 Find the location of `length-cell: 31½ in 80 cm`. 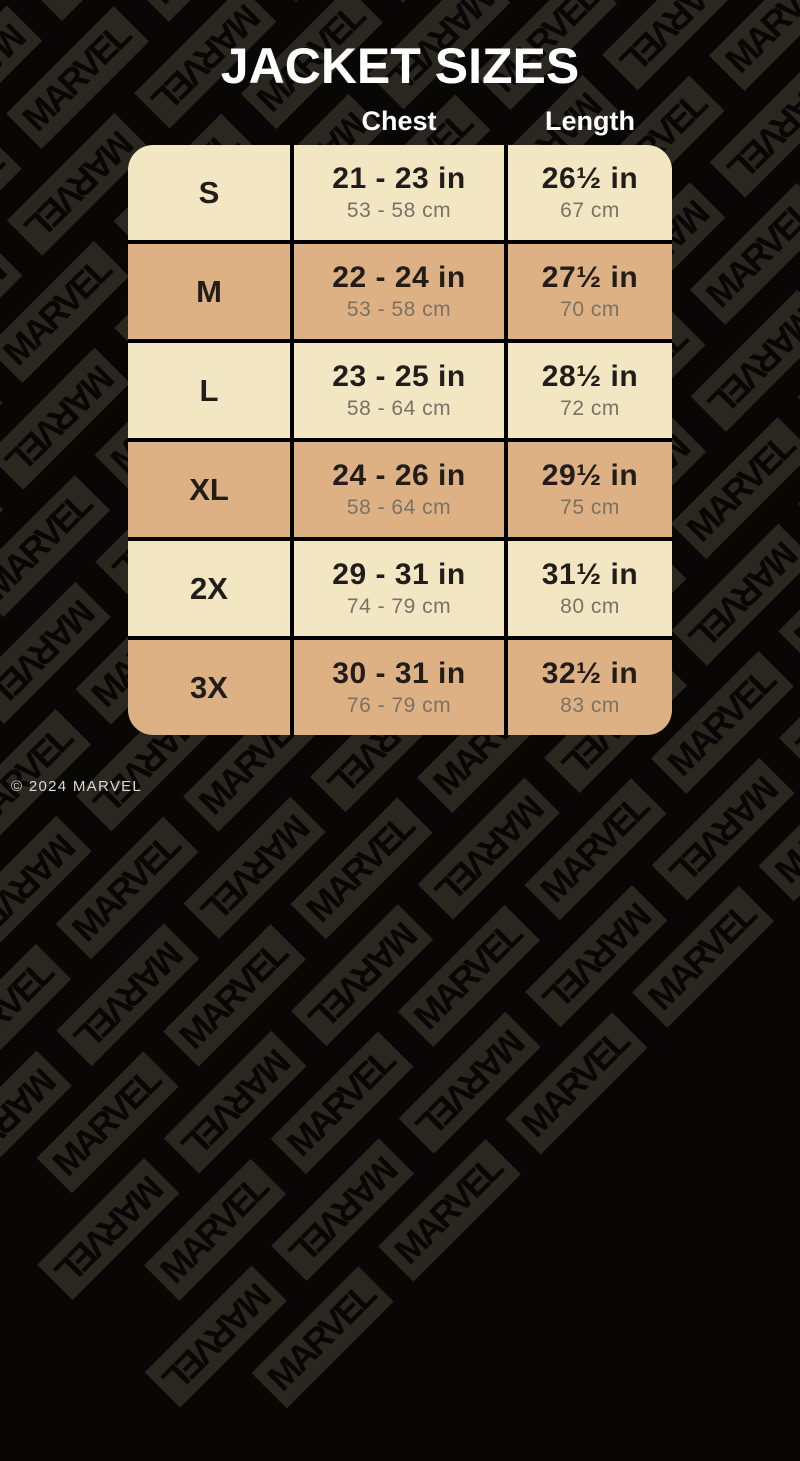

length-cell: 31½ in 80 cm is located at coordinates (590, 588).